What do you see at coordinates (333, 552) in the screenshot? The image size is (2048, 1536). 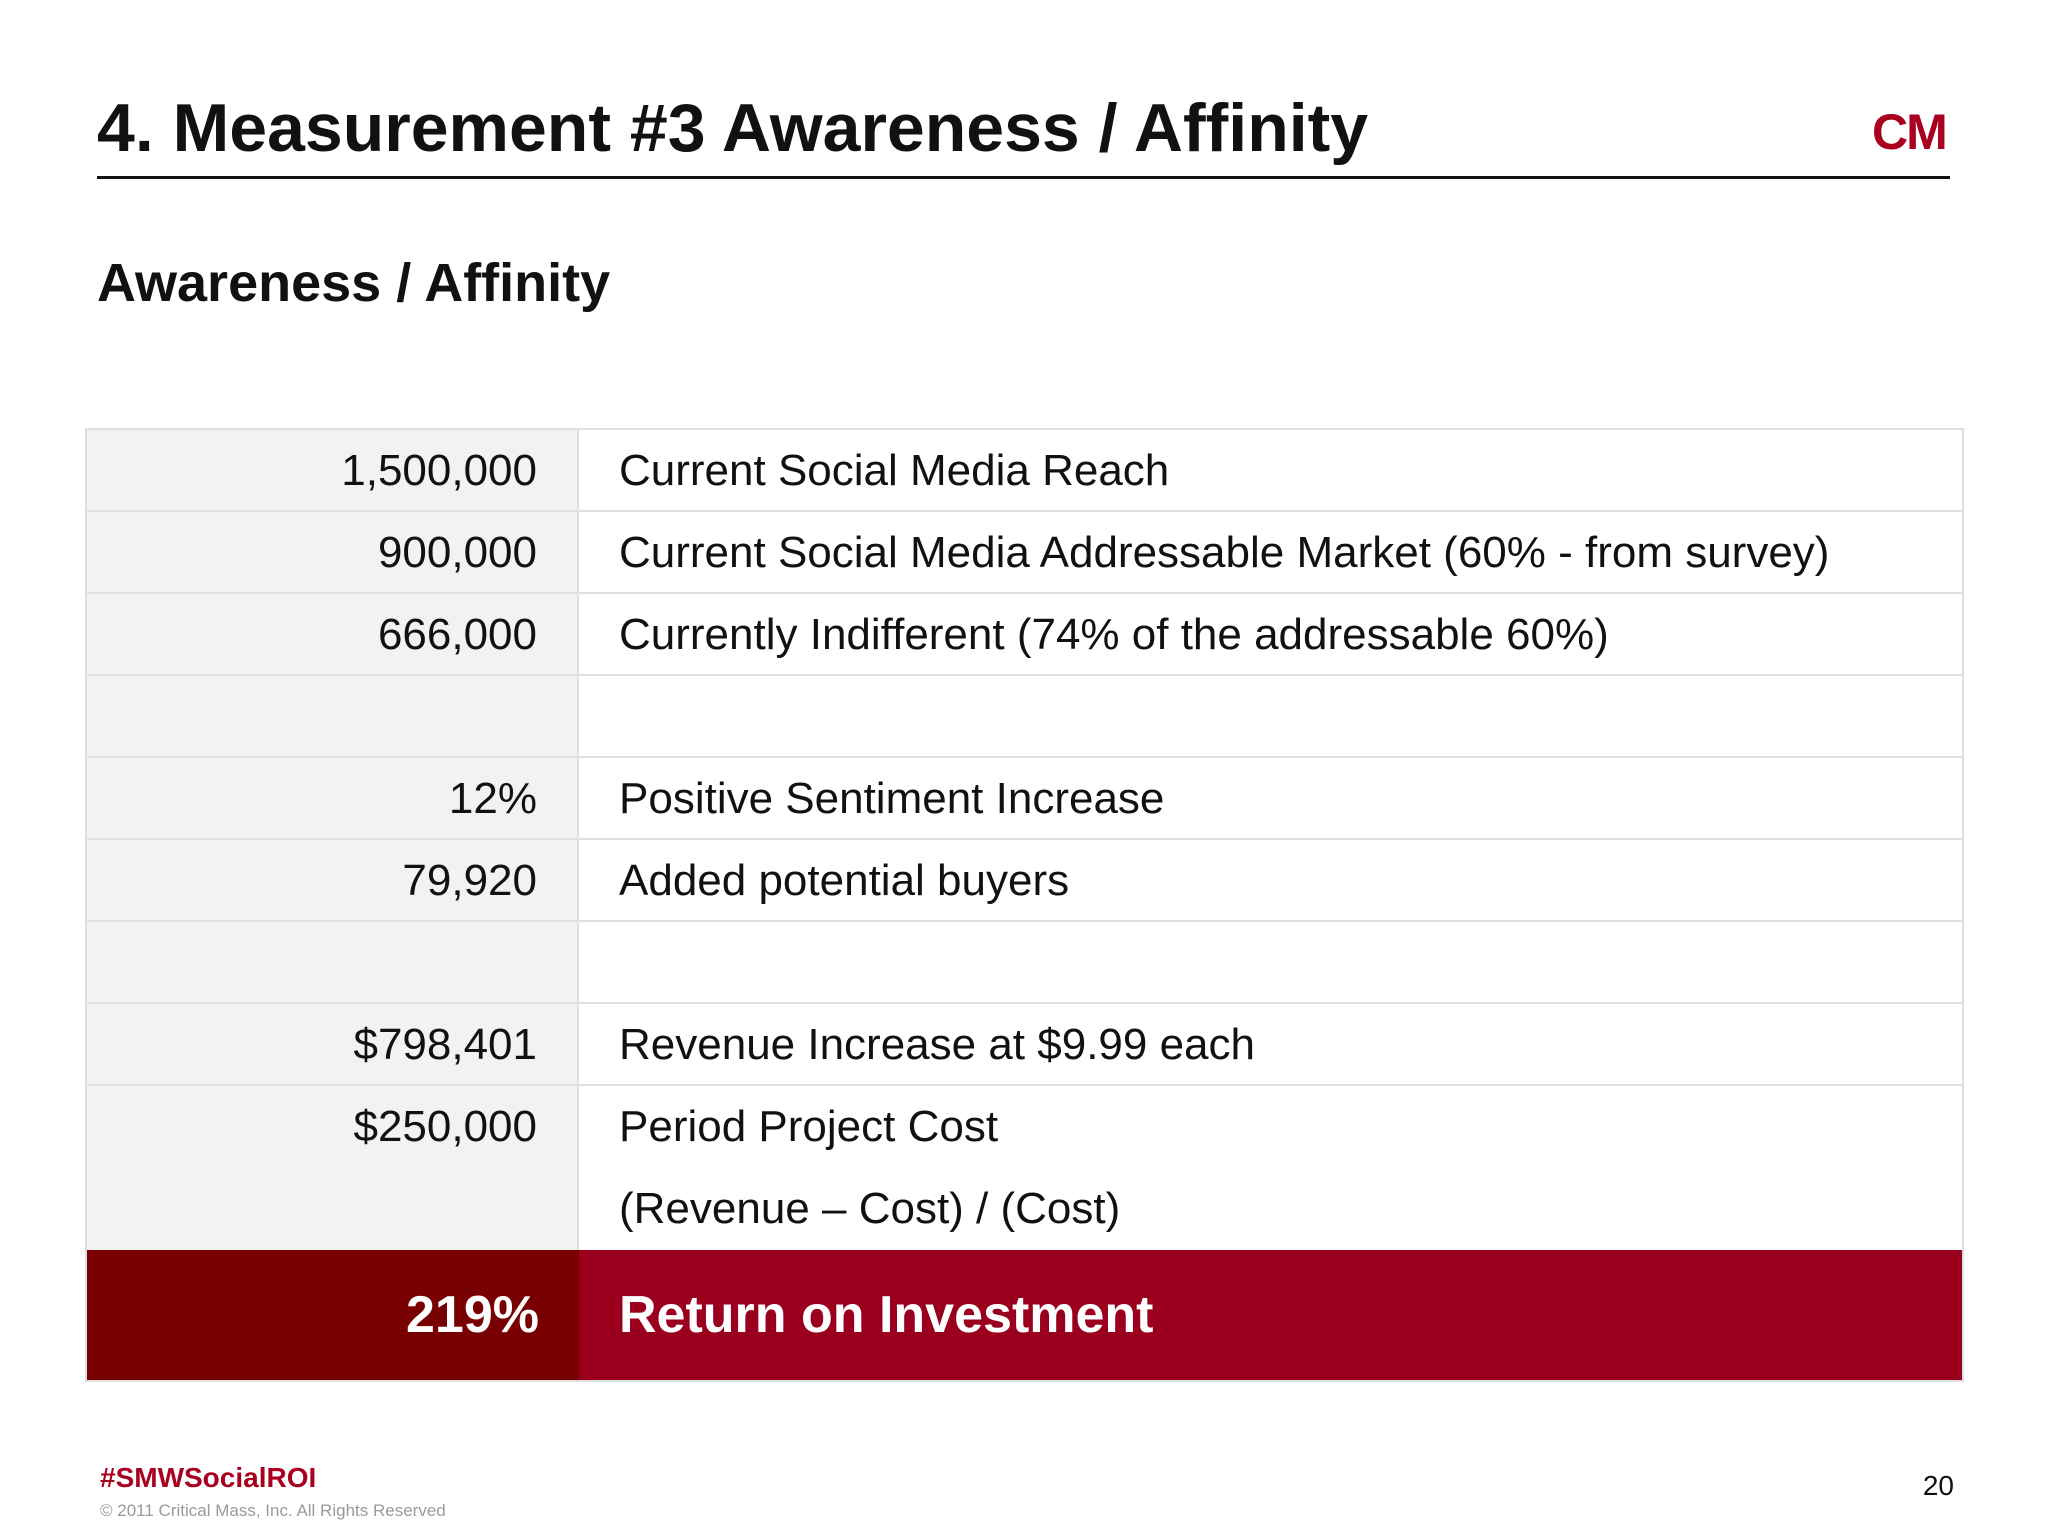 I see `row-value: 900,000` at bounding box center [333, 552].